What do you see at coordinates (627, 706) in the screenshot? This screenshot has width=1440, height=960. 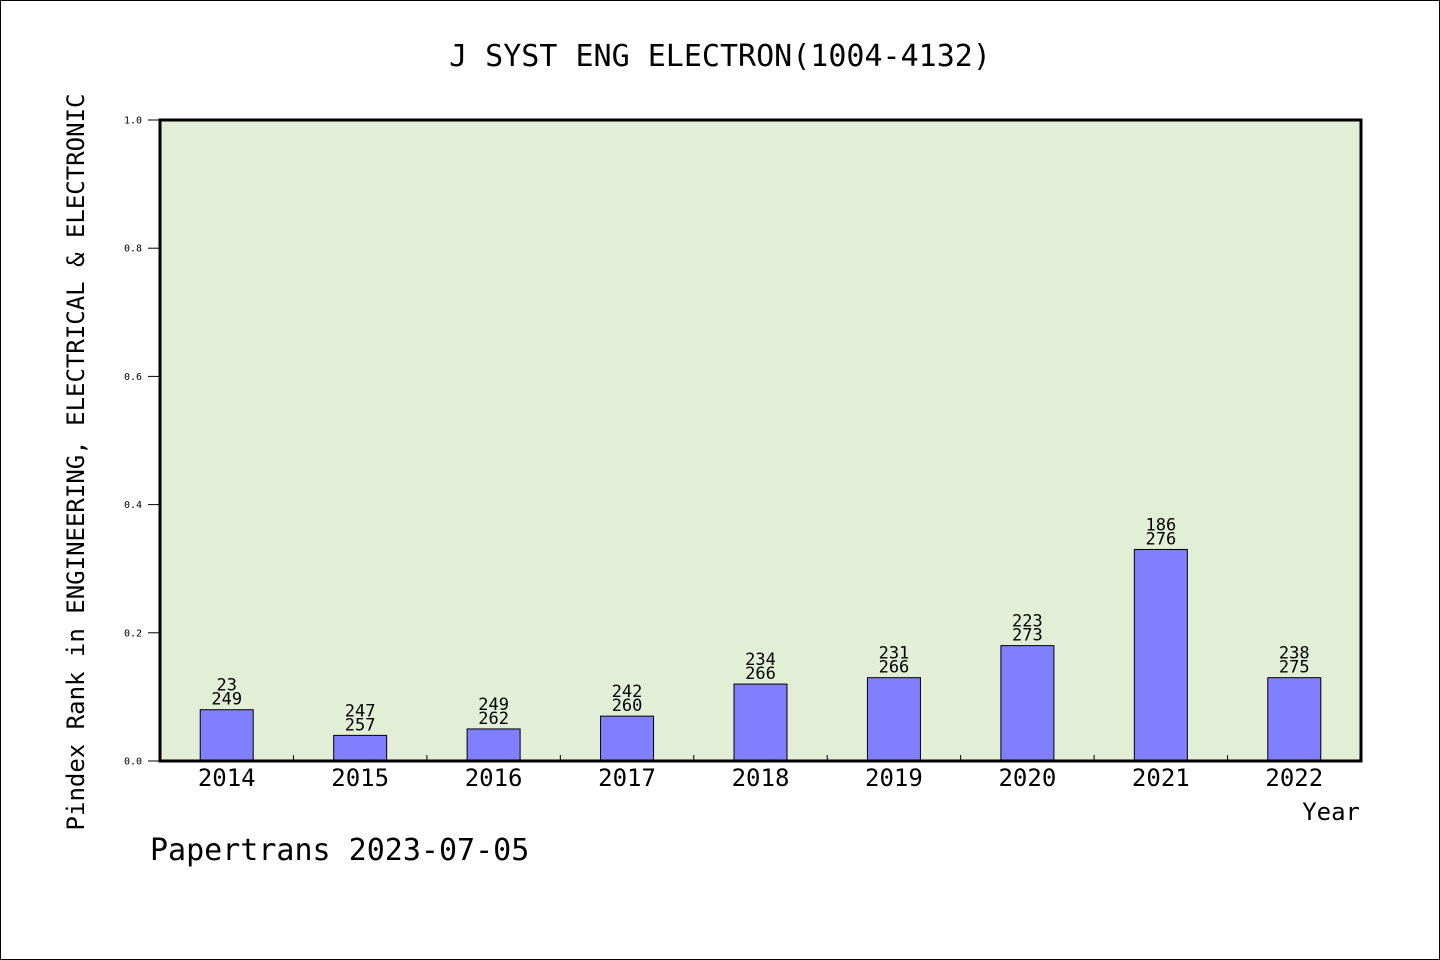 I see `bar-total-label: 260` at bounding box center [627, 706].